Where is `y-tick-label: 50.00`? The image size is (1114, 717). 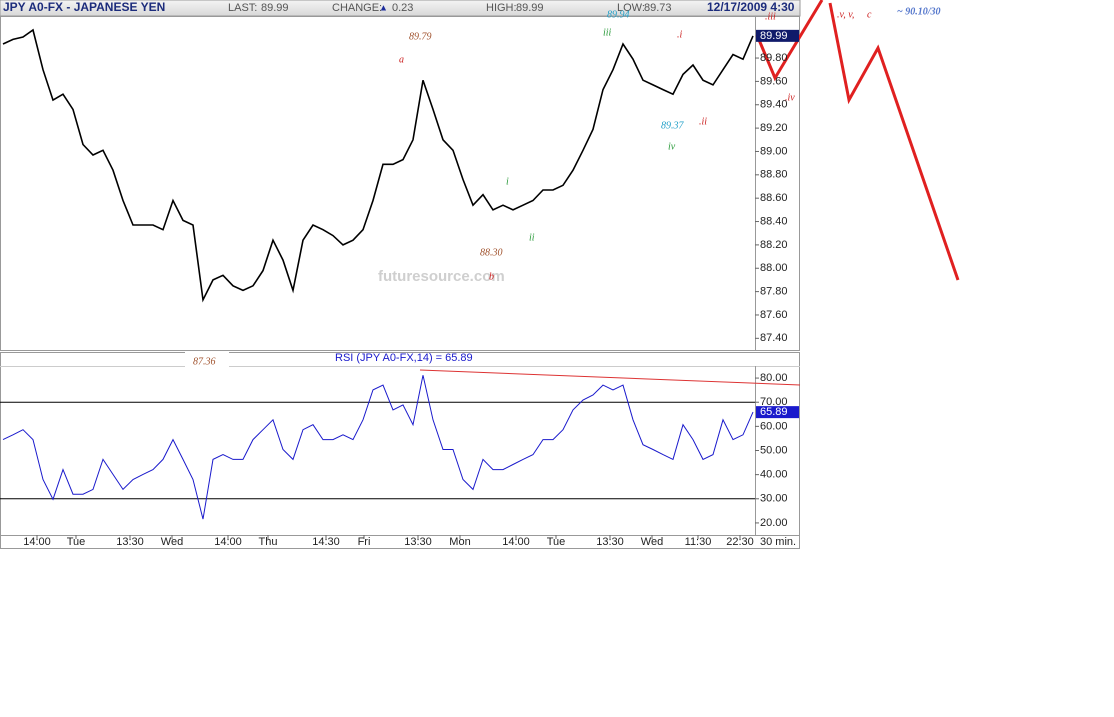
y-tick-label: 50.00 is located at coordinates (774, 450).